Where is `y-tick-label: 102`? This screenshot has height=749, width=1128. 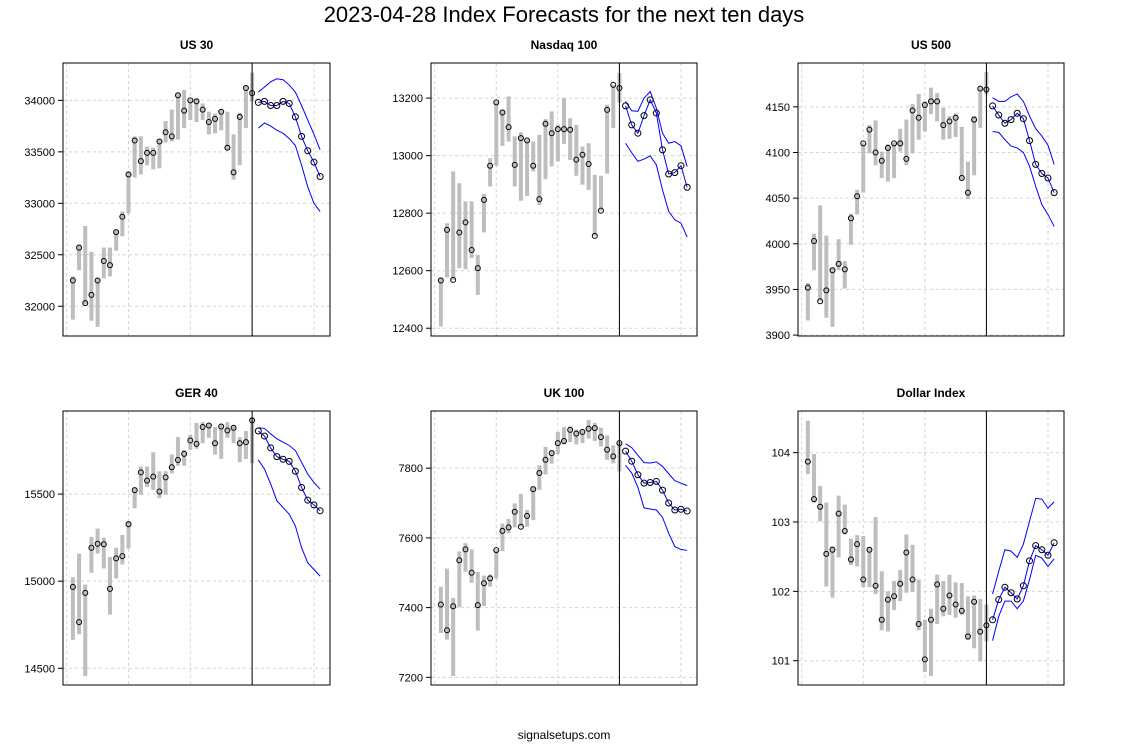 y-tick-label: 102 is located at coordinates (781, 592).